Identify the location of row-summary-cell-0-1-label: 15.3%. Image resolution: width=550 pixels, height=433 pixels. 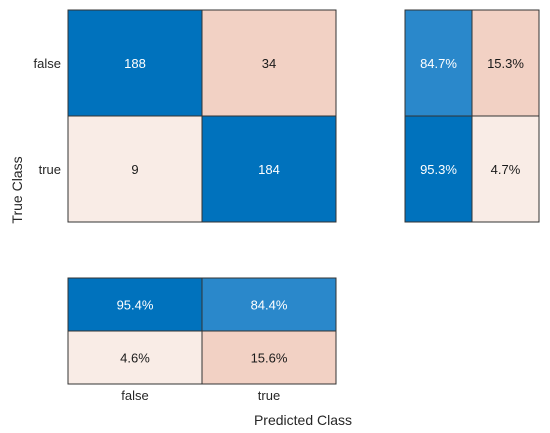
(505, 63).